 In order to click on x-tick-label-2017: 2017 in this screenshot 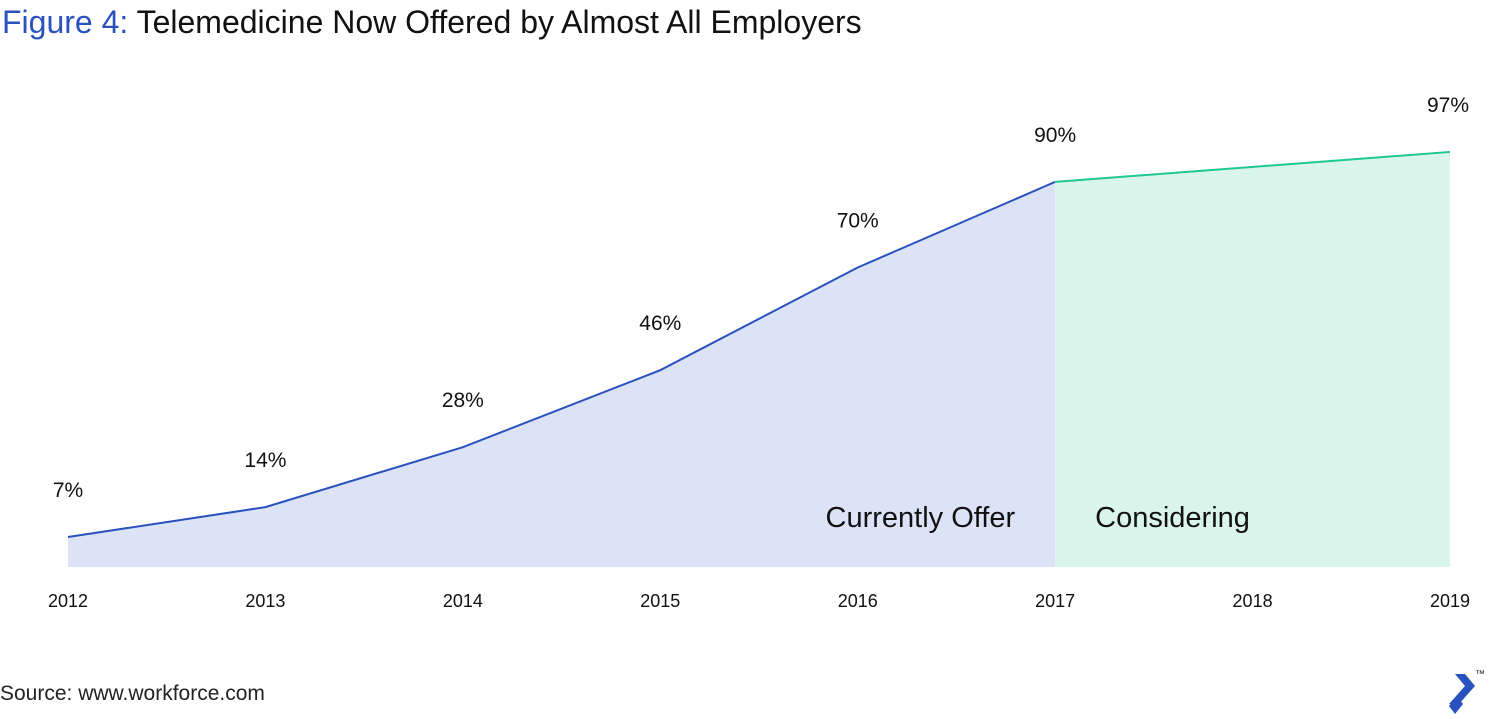, I will do `click(1055, 601)`.